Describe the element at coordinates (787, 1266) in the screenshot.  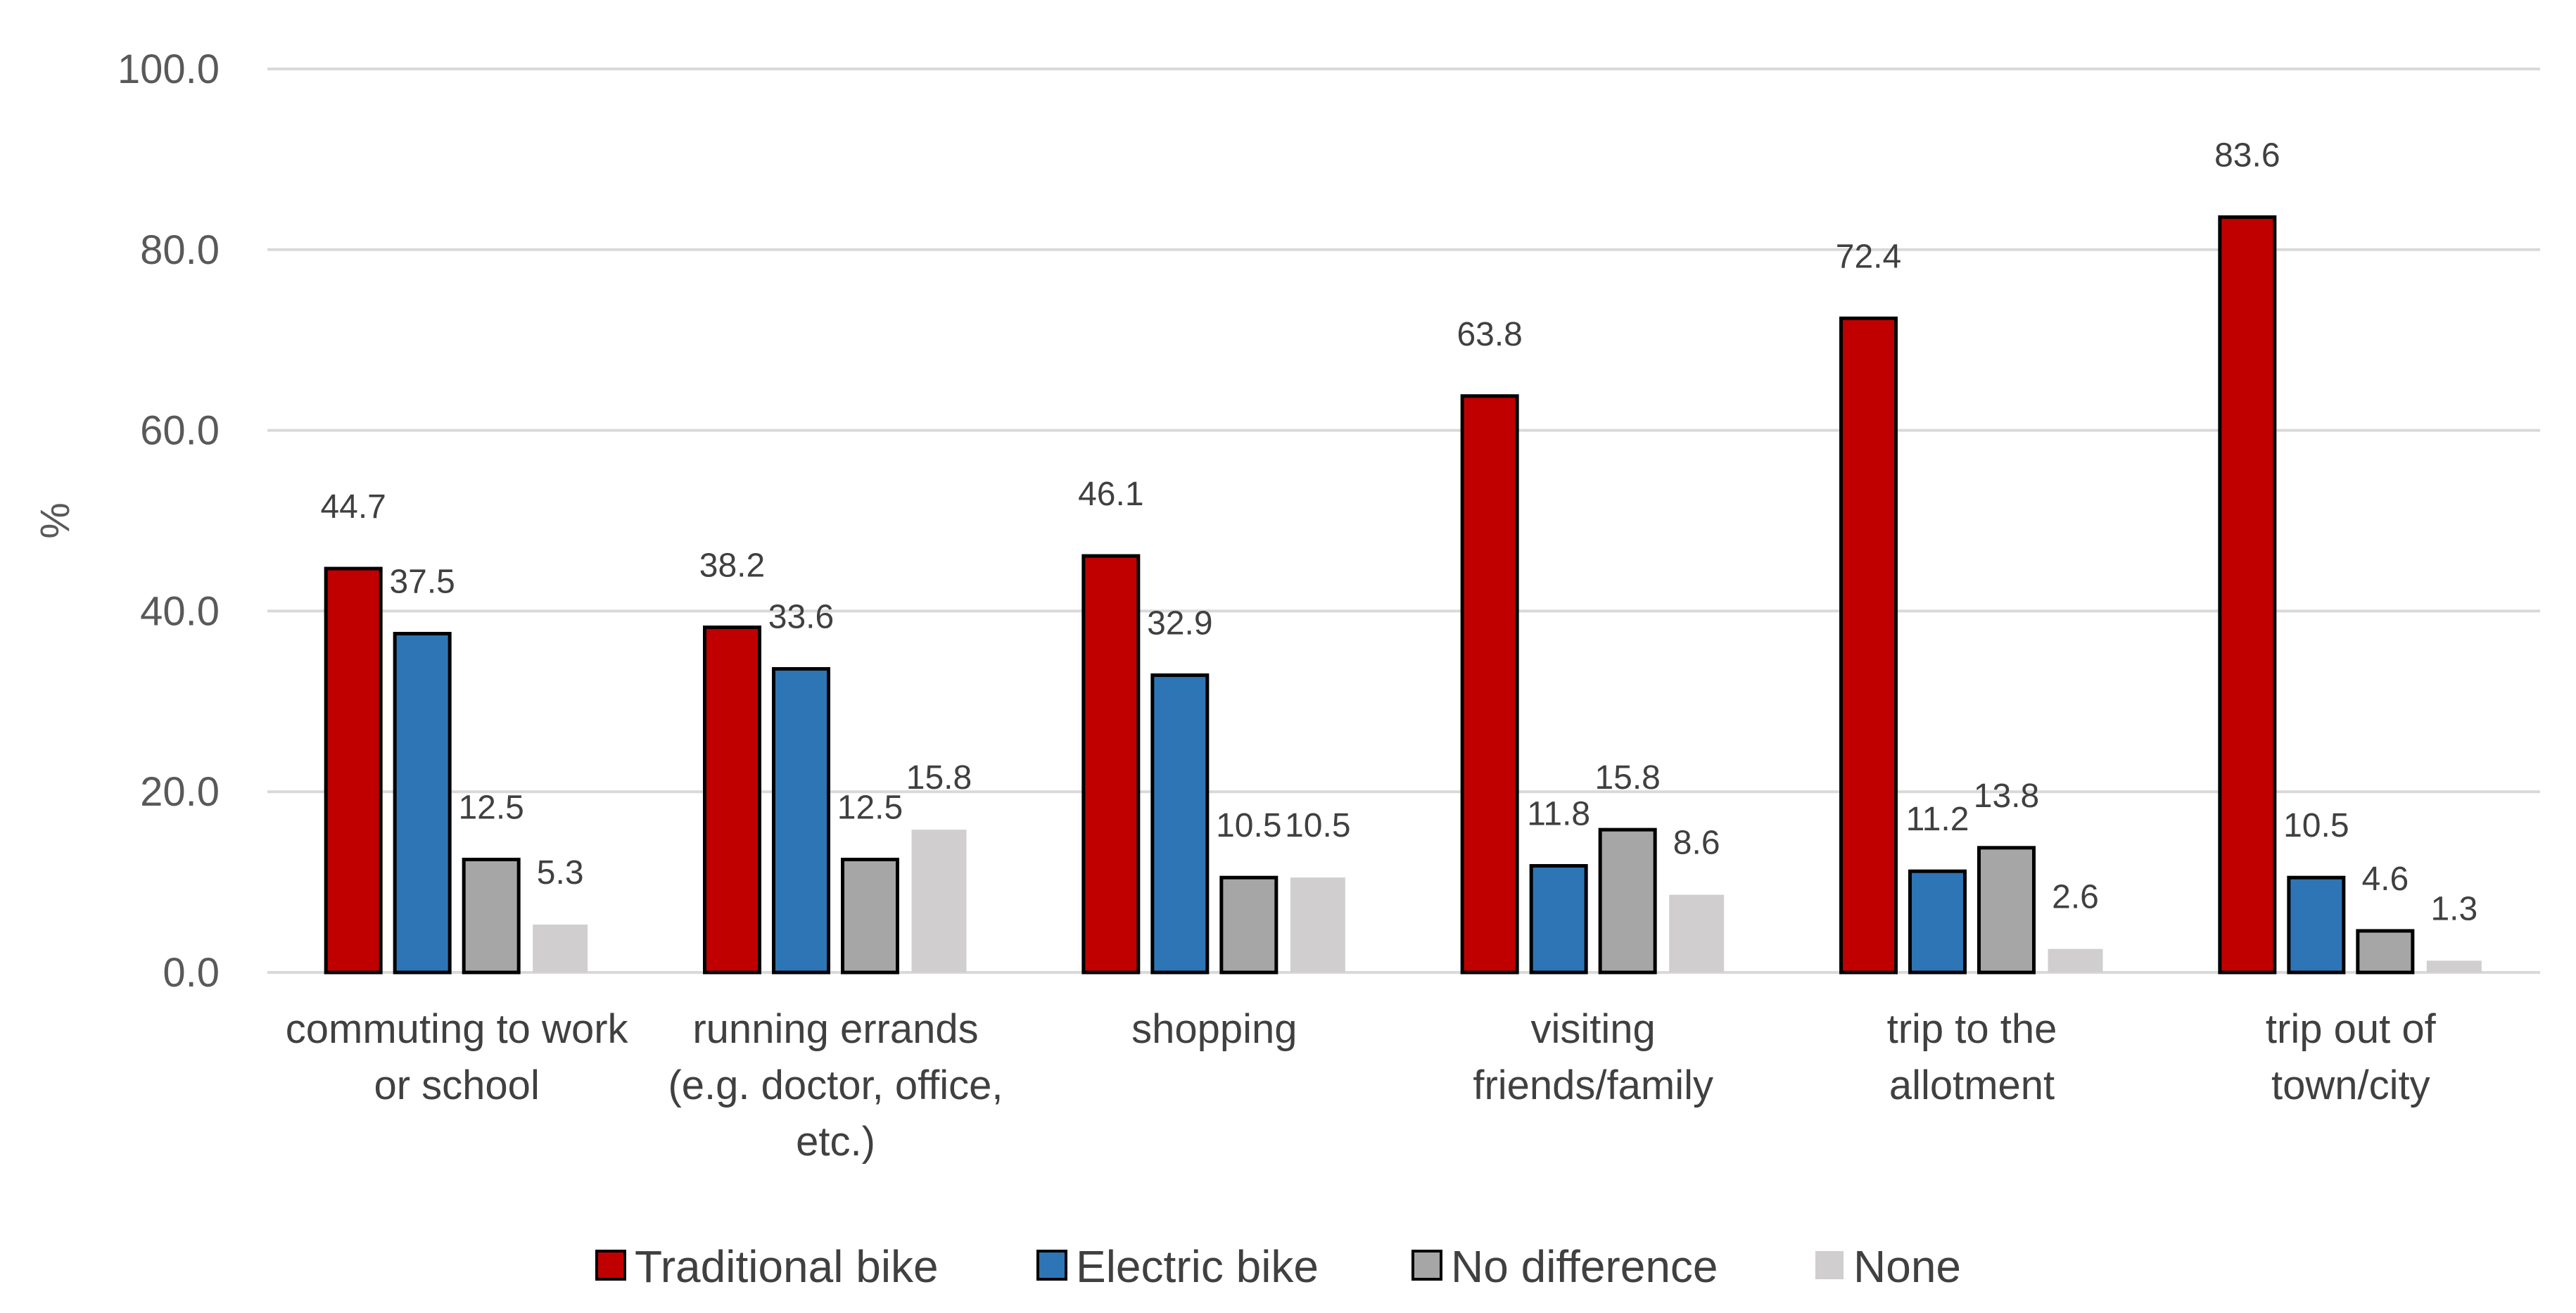
I see `legend-label: Traditional bike` at that location.